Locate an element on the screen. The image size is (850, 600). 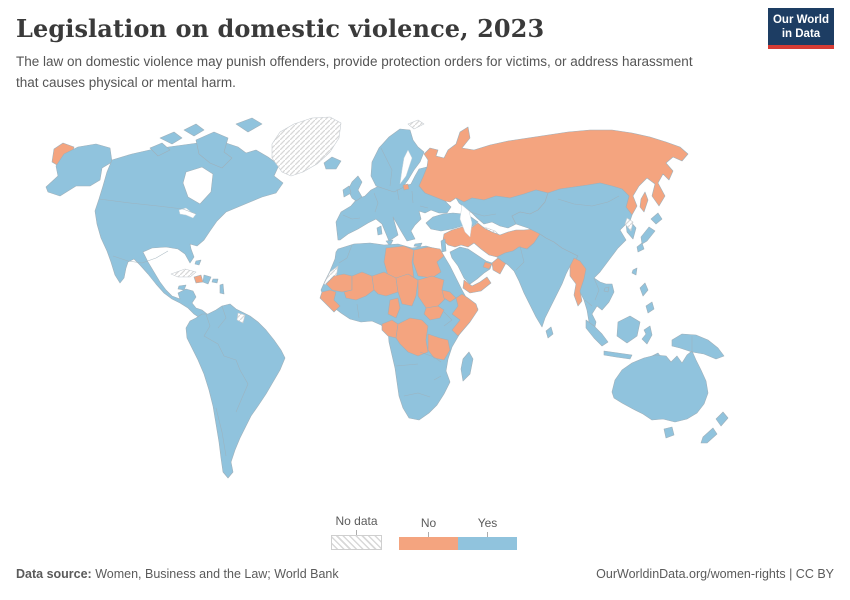
great-lakes is located at coordinates (187, 213).